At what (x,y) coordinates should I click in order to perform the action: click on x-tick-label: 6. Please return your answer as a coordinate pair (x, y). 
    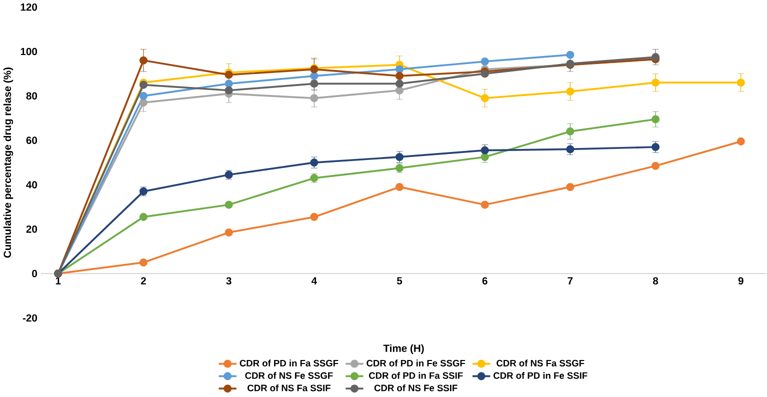
    Looking at the image, I should click on (485, 281).